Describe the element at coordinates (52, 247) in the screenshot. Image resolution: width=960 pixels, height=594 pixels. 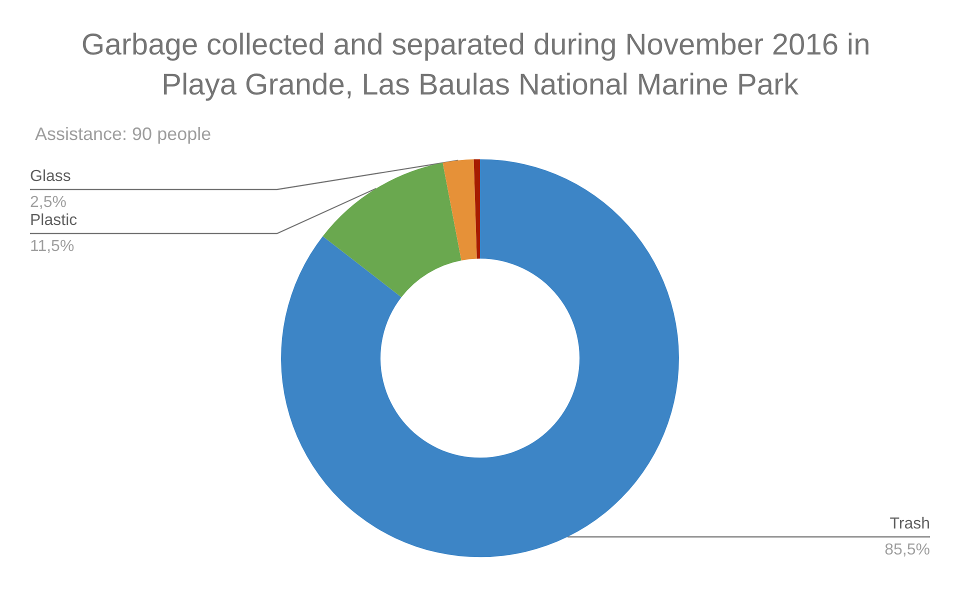
I see `data-label: 11,5%` at that location.